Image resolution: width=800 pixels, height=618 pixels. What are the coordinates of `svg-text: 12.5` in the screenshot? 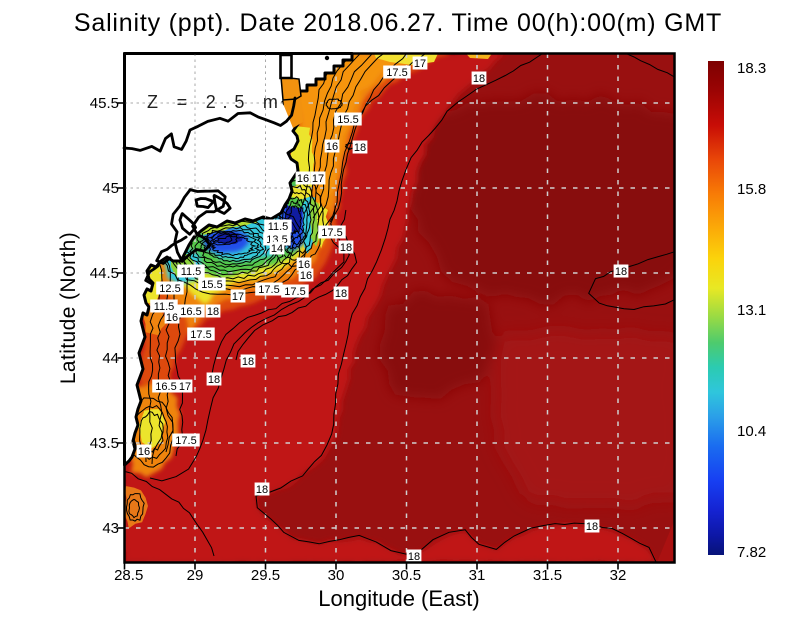 It's located at (169, 289).